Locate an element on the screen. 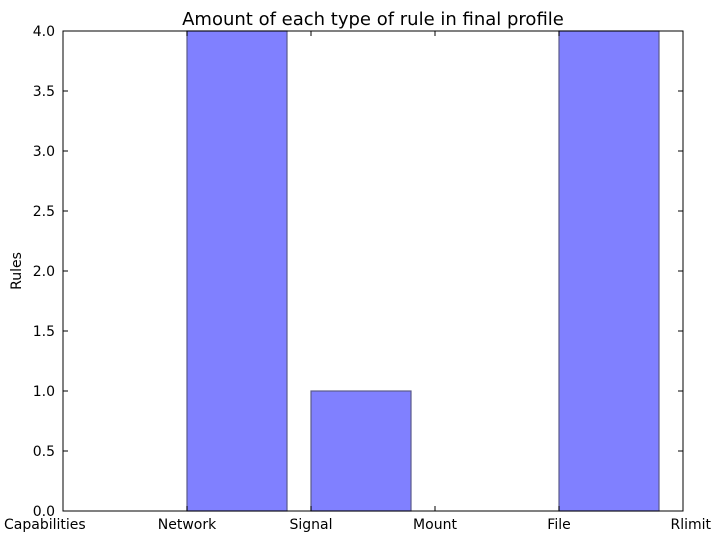 The width and height of the screenshot is (715, 546). y-tick-label: 1.5 is located at coordinates (44, 332).